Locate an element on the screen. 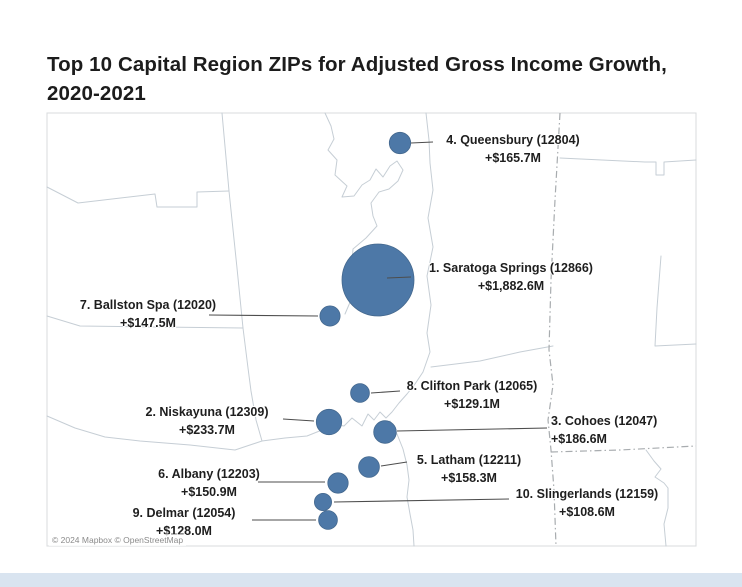  bubble-niskayuna is located at coordinates (329, 422).